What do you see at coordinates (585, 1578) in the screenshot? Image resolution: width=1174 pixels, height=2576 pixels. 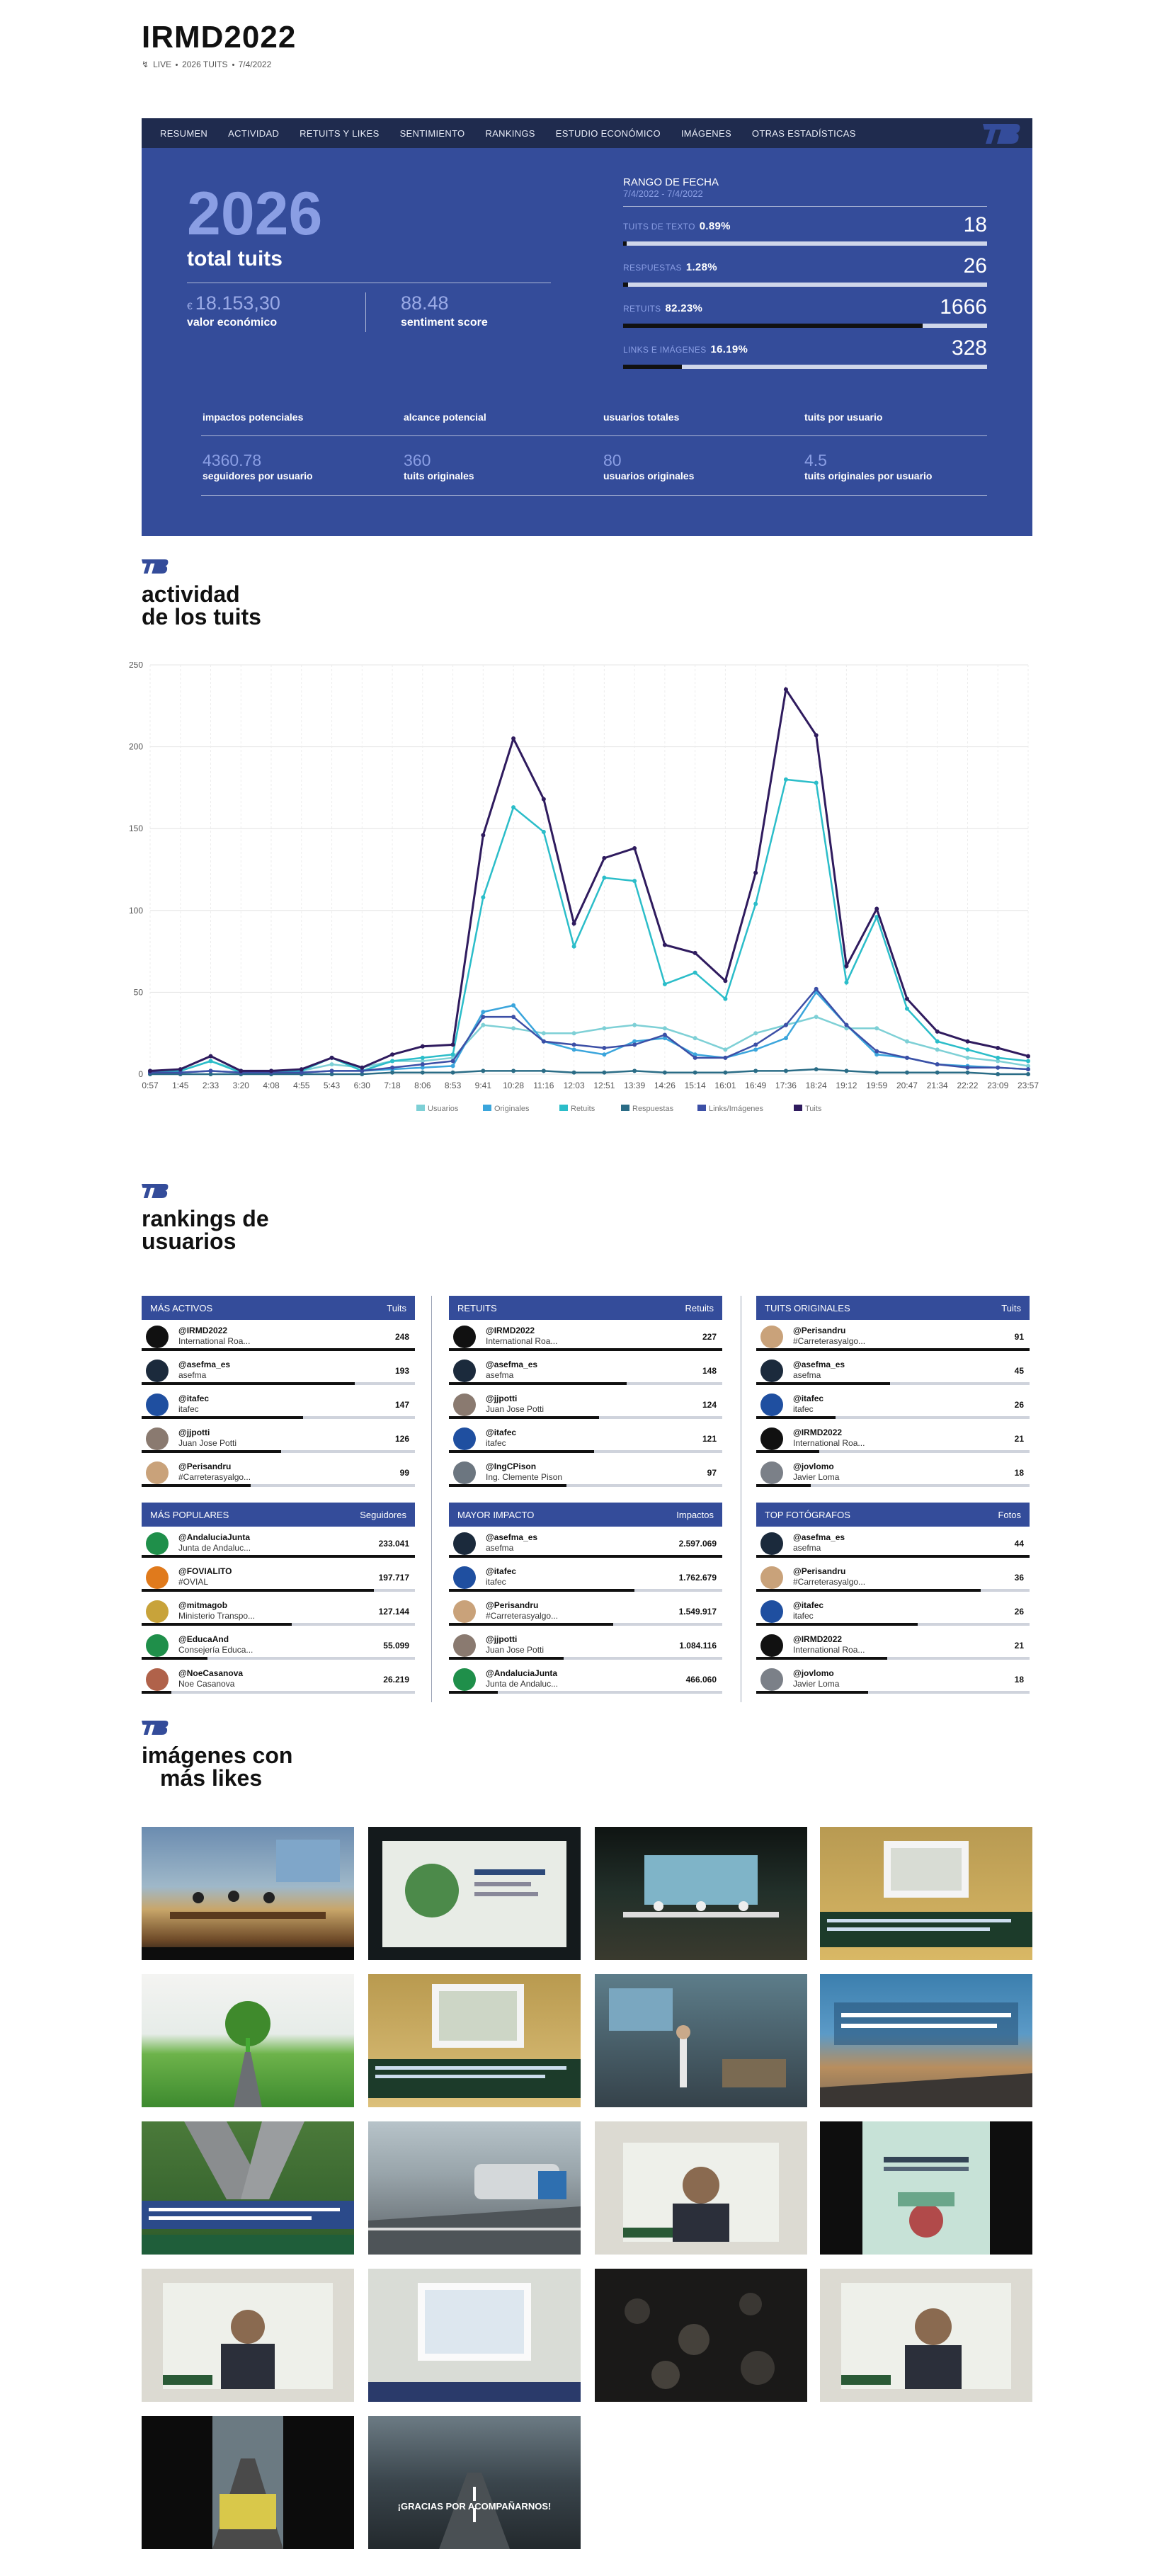 I see `ranking-row: @itafec itafec 1.762.679` at bounding box center [585, 1578].